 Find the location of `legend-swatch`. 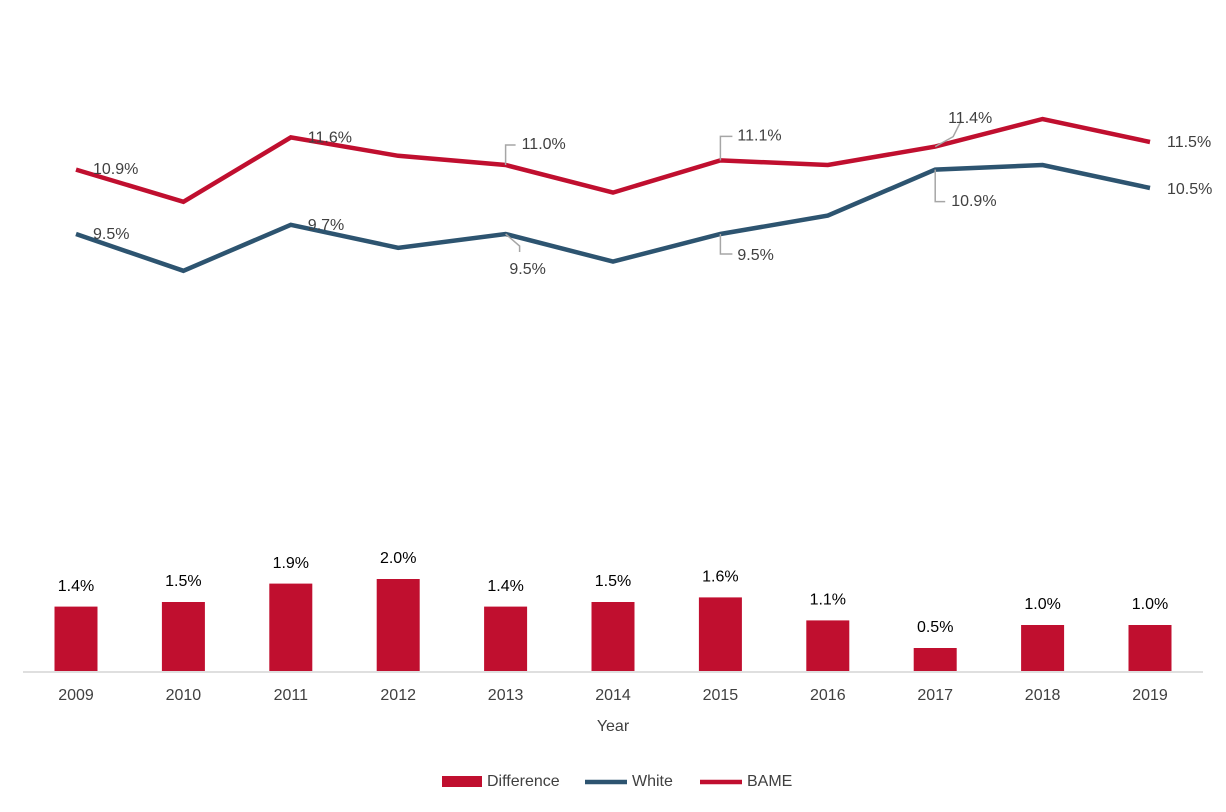

legend-swatch is located at coordinates (462, 781).